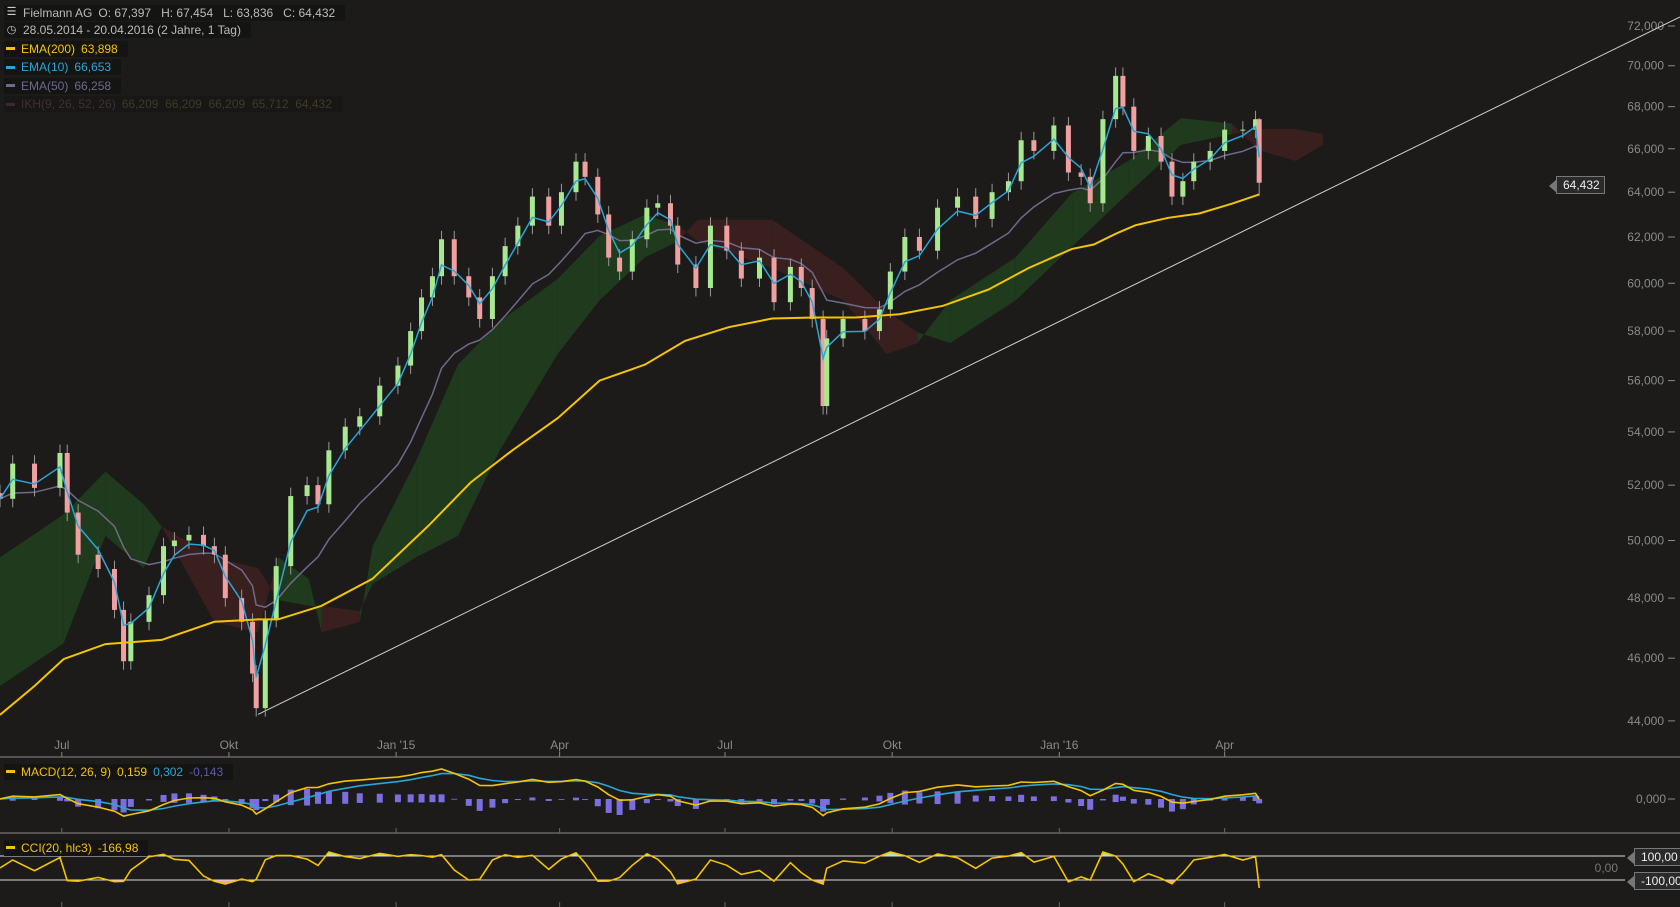 The height and width of the screenshot is (907, 1680). I want to click on x-tick-label: Okt, so click(229, 745).